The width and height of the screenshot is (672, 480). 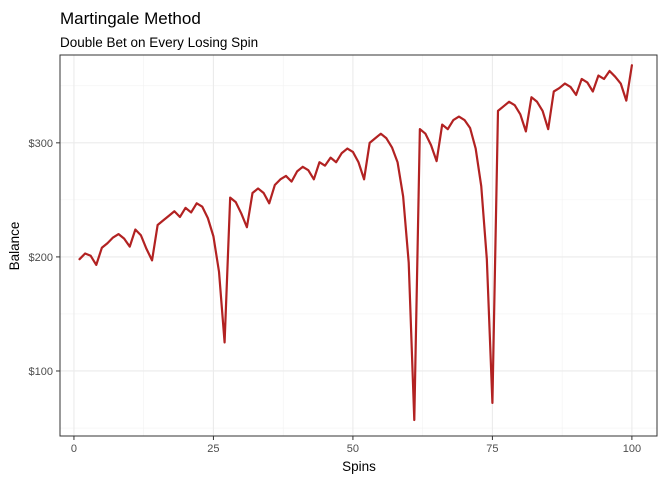 I want to click on x-axis-title: Spins, so click(x=359, y=466).